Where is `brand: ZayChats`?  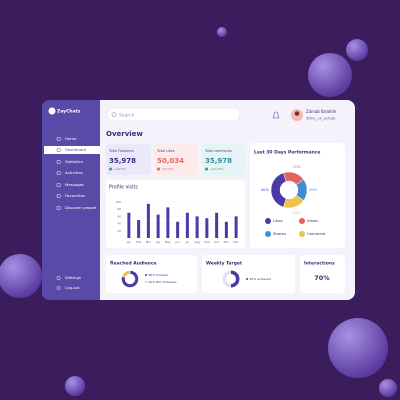 brand: ZayChats is located at coordinates (69, 112).